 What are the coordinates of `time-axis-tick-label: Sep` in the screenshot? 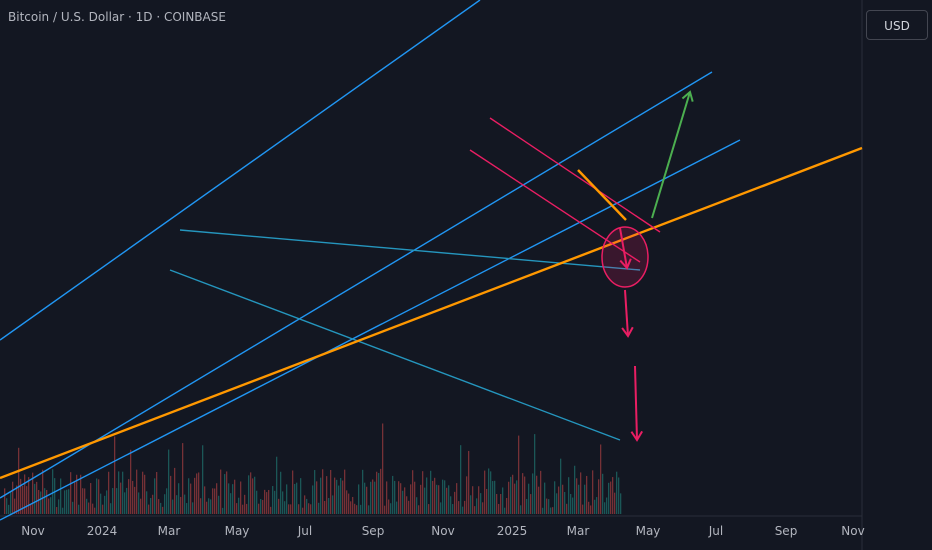 It's located at (786, 531).